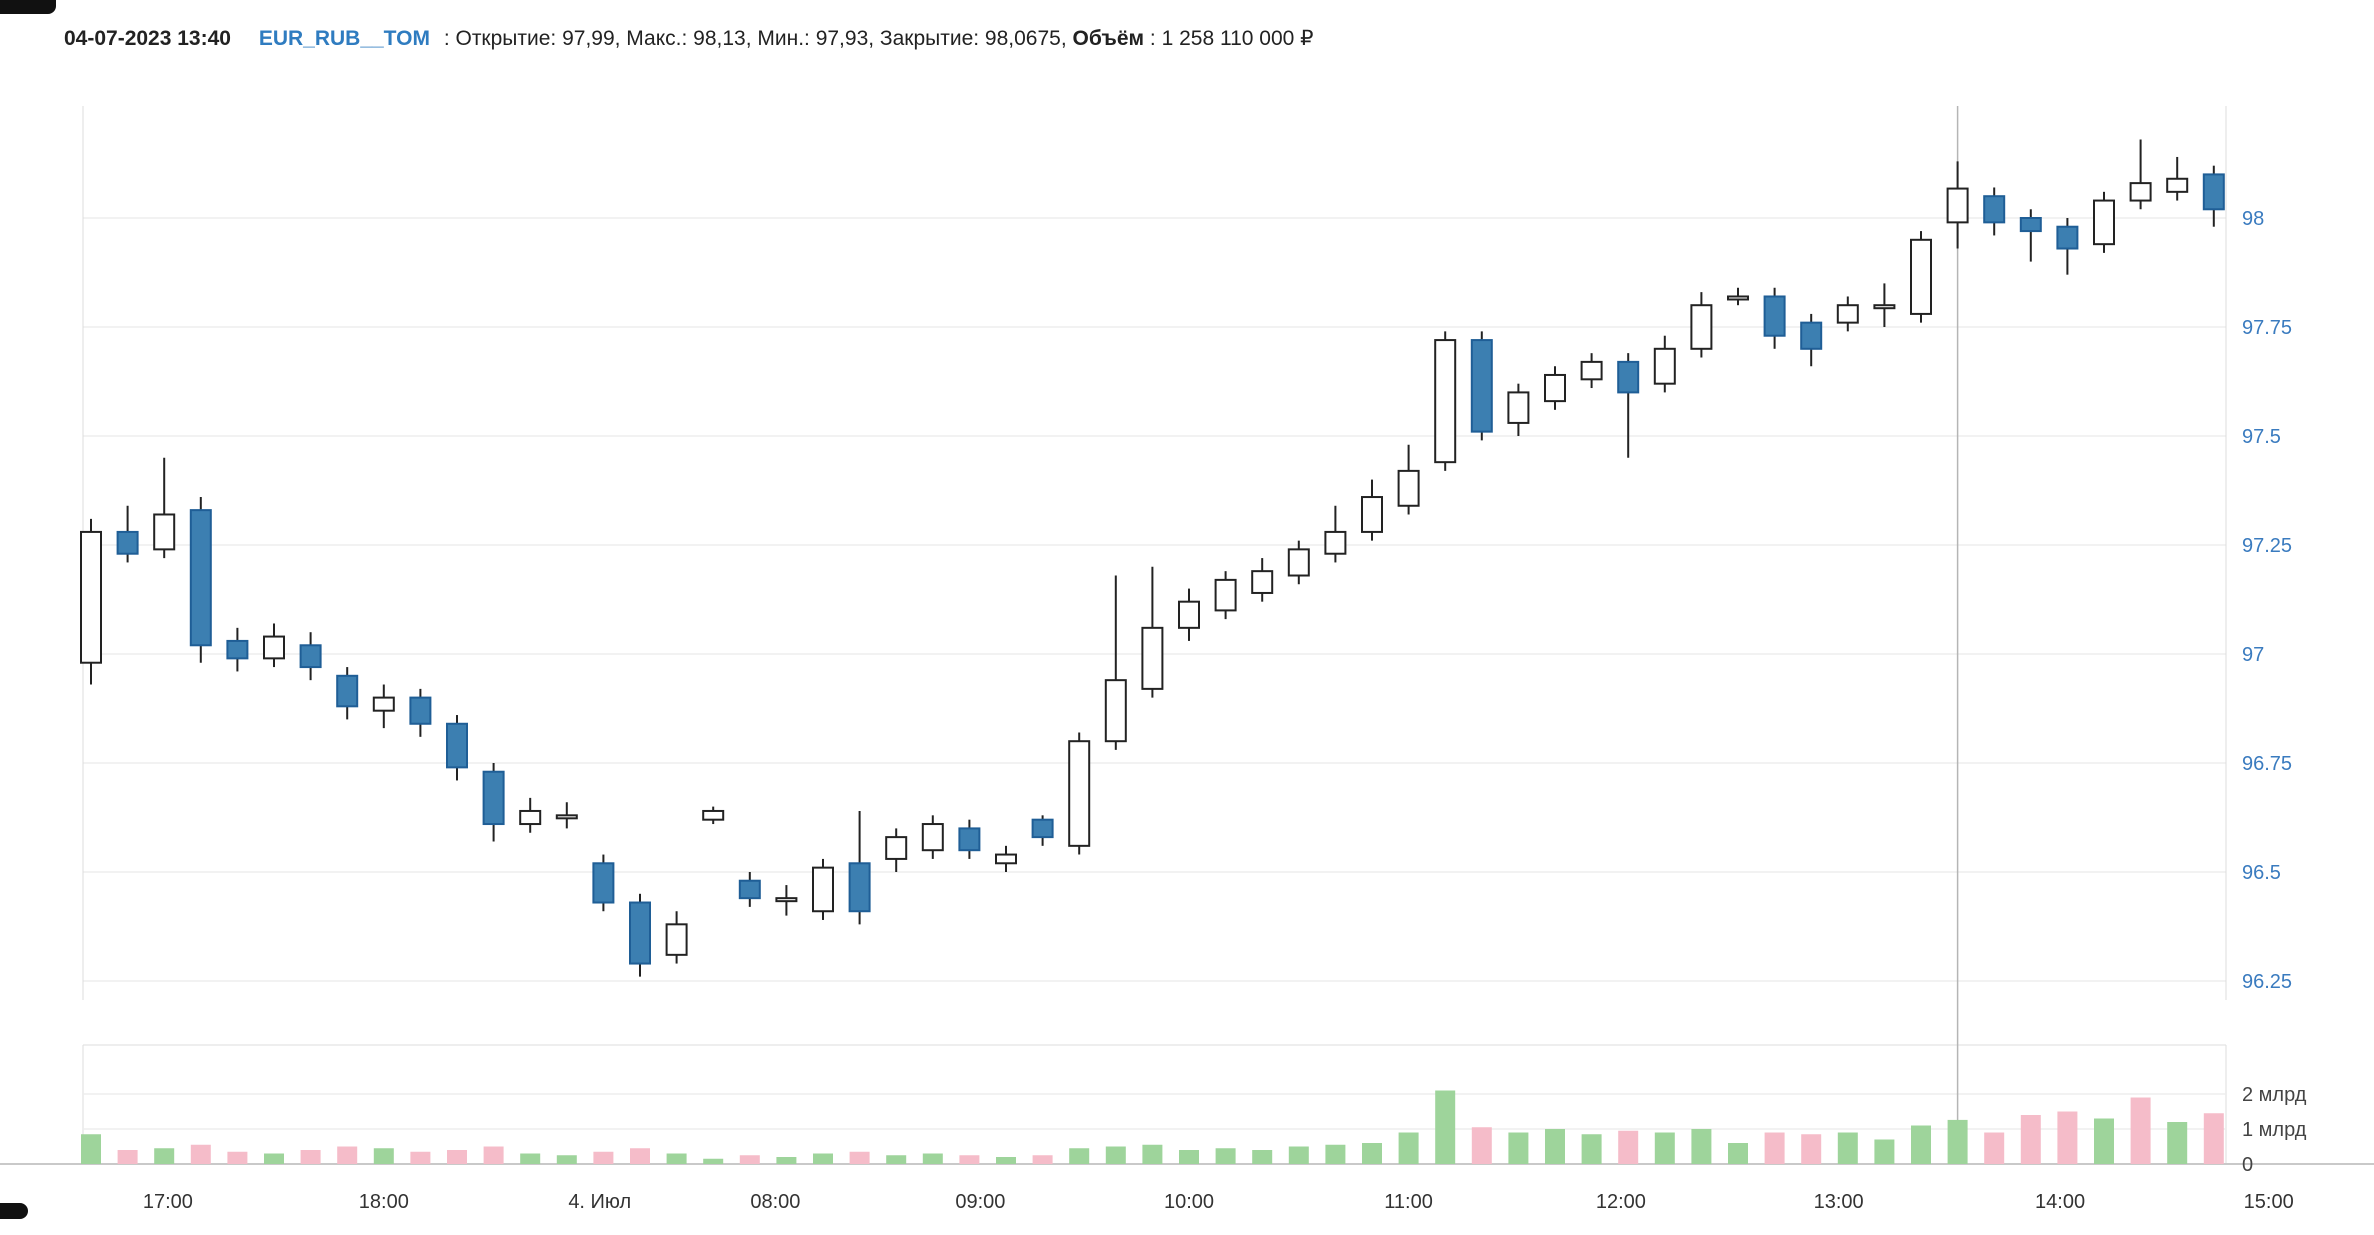 This screenshot has height=1235, width=2374. Describe the element at coordinates (344, 38) in the screenshot. I see `symbol-link: EUR_RUB__TOM` at that location.